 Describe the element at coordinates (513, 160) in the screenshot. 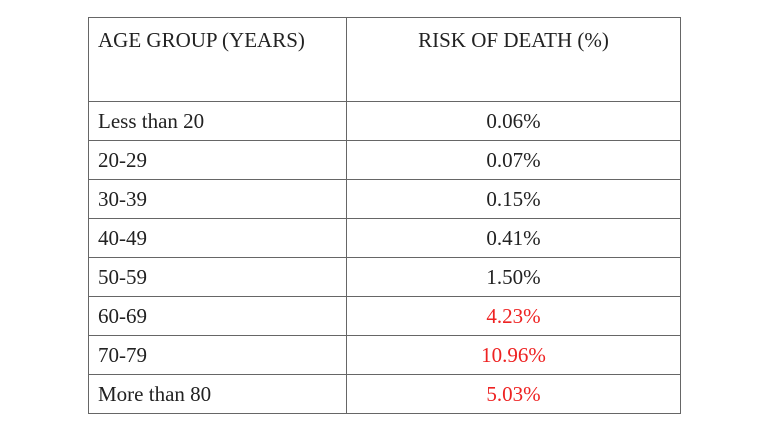

I see `risk-value-cell: 0.07%` at that location.